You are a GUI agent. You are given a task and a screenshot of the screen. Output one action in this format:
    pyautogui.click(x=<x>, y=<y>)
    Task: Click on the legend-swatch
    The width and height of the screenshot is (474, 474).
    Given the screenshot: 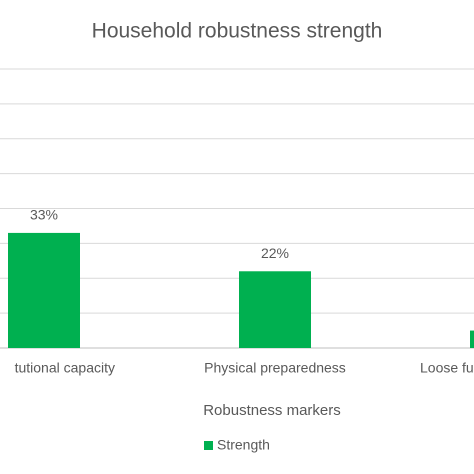 What is the action you would take?
    pyautogui.click(x=208, y=445)
    